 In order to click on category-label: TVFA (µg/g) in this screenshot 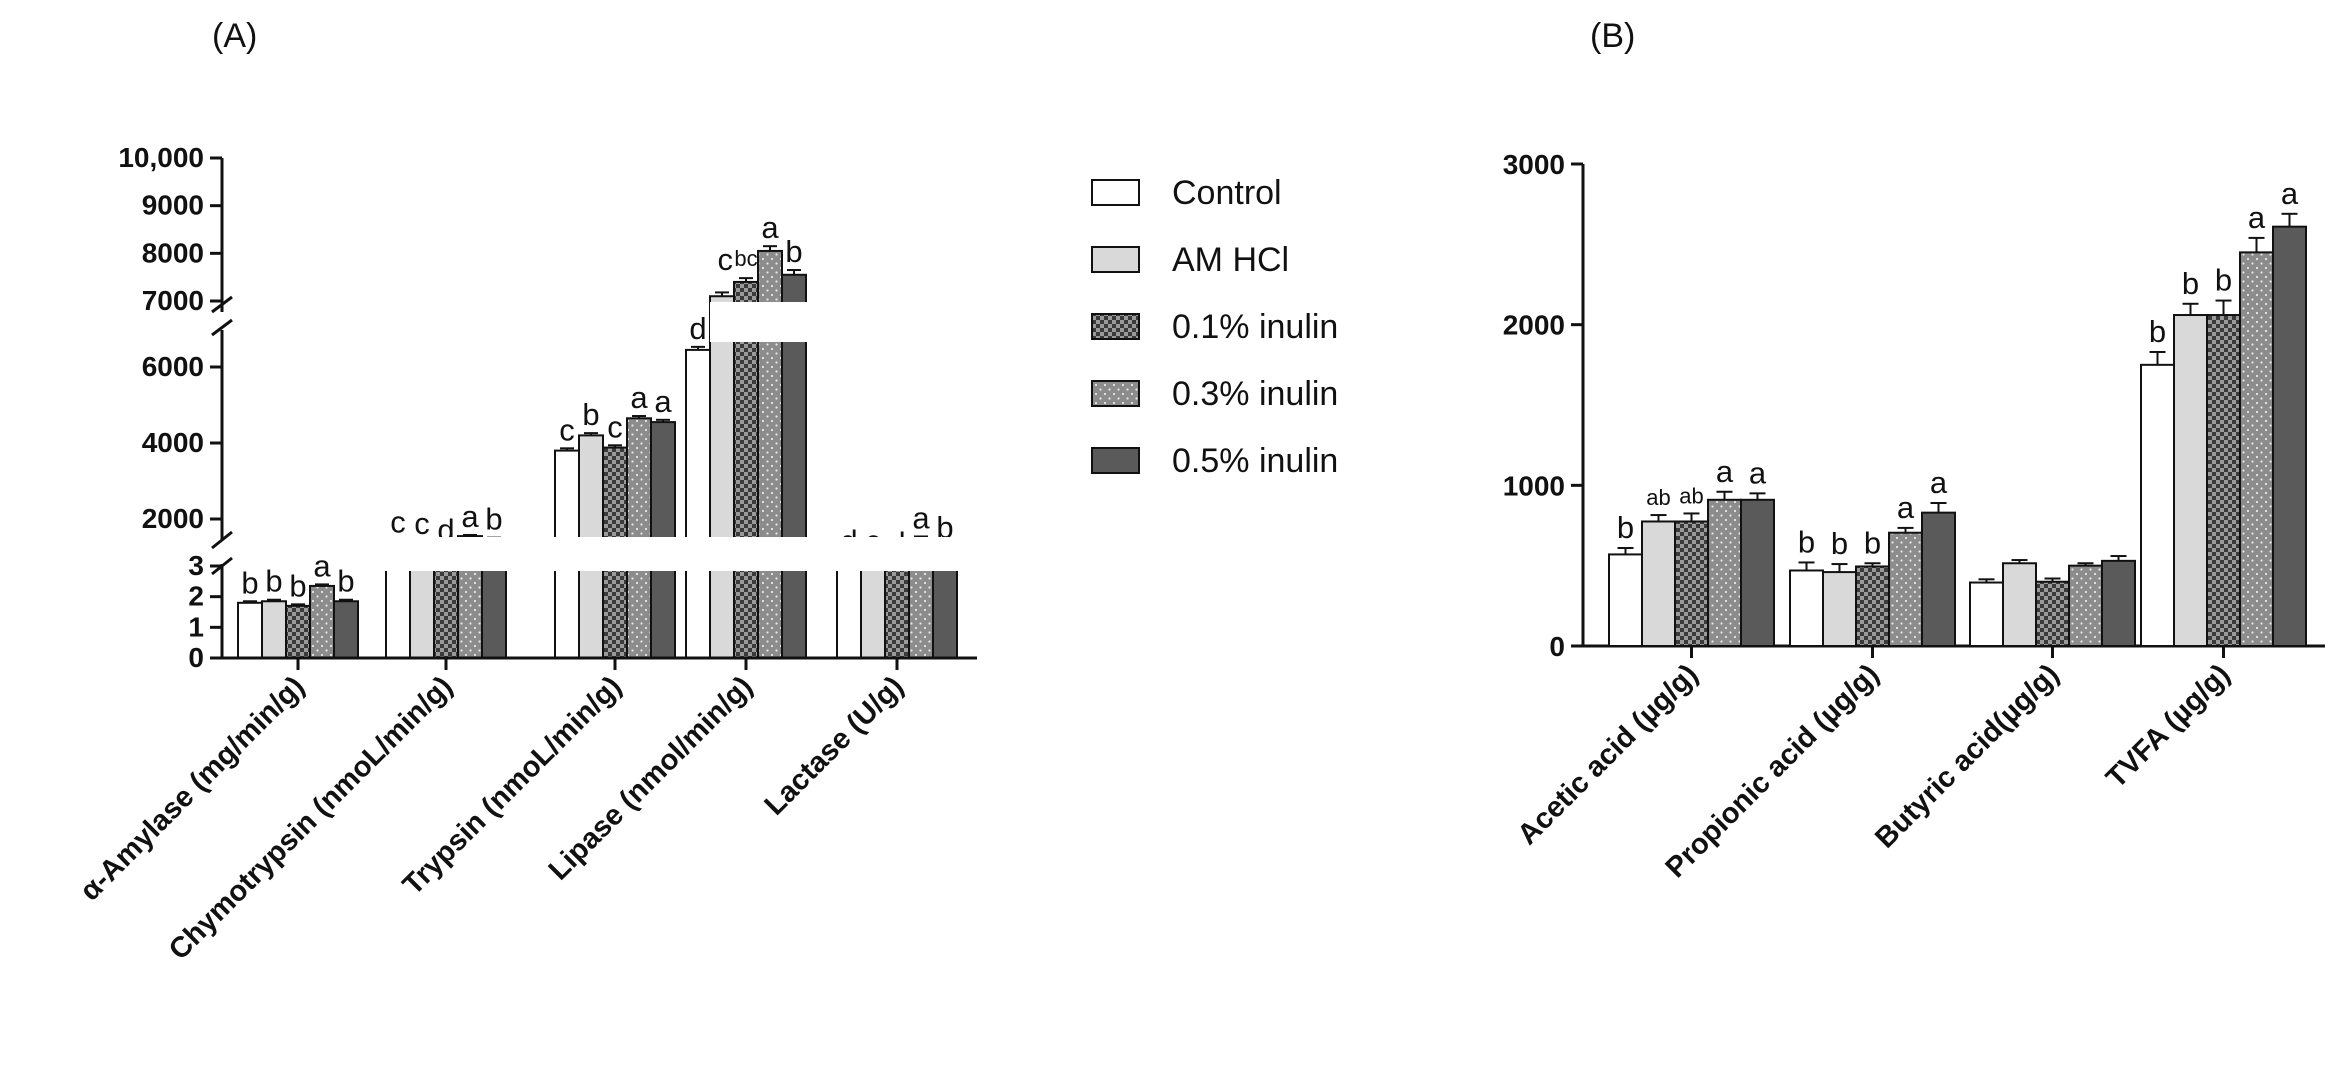, I will do `click(2168, 726)`.